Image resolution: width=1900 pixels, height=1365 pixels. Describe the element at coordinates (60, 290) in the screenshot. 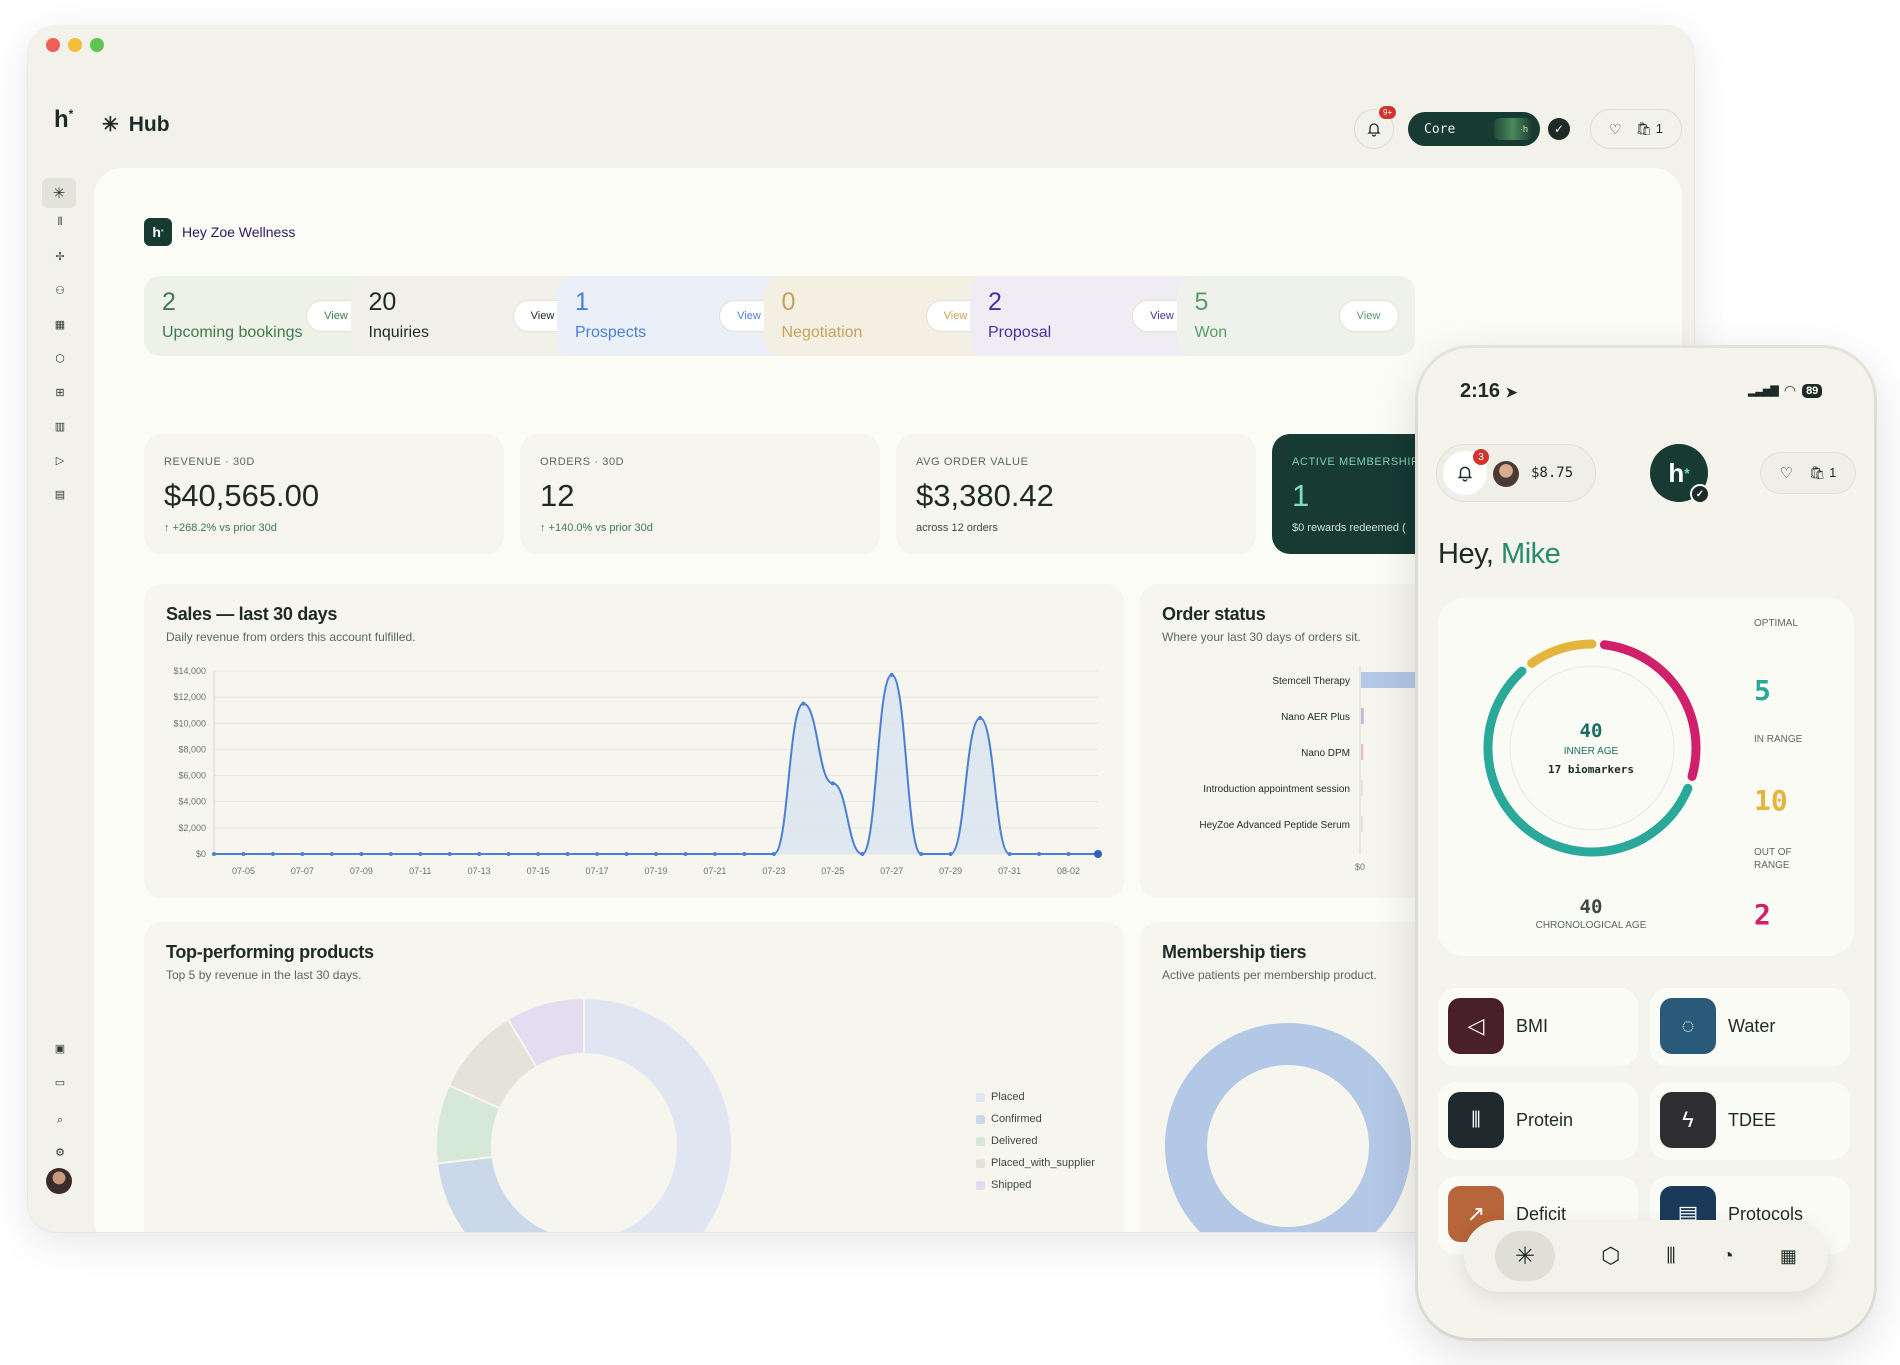

I see `sidebar-users-icon: ⚇` at that location.